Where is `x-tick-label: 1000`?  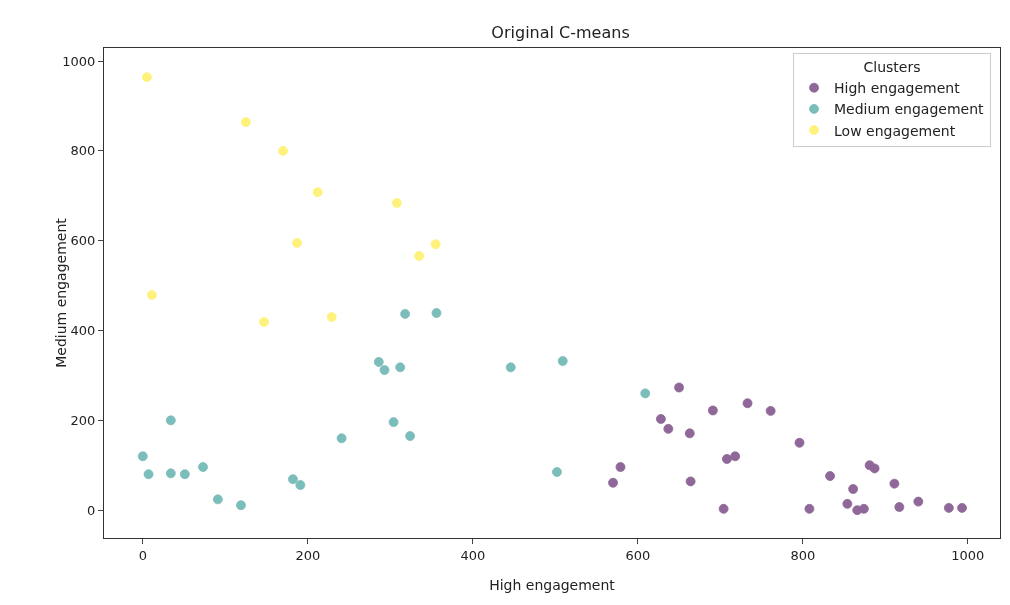
x-tick-label: 1000 is located at coordinates (968, 555).